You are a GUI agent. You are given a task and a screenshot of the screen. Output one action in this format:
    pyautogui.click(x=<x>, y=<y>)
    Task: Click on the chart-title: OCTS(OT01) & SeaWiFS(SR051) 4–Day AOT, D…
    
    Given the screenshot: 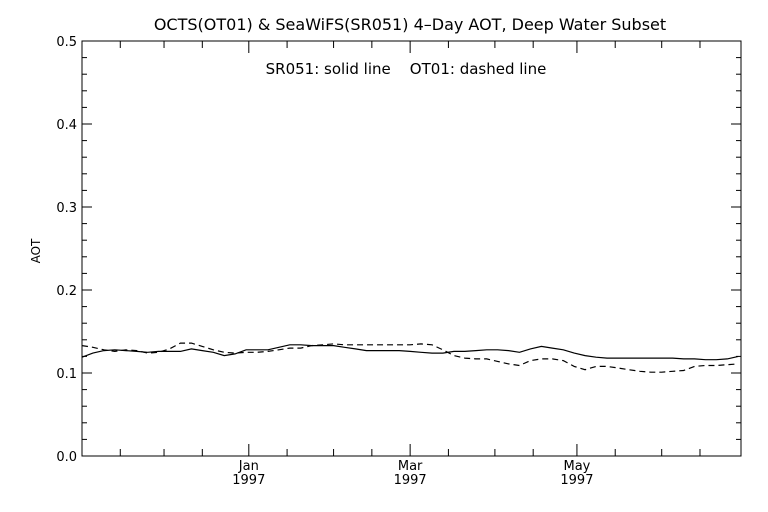 What is the action you would take?
    pyautogui.click(x=410, y=24)
    